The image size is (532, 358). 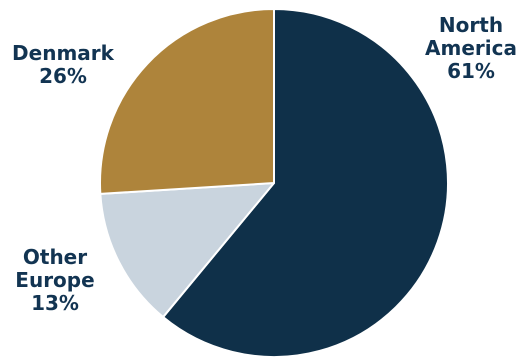 I want to click on slice-label: Denmark 26%, so click(x=63, y=64).